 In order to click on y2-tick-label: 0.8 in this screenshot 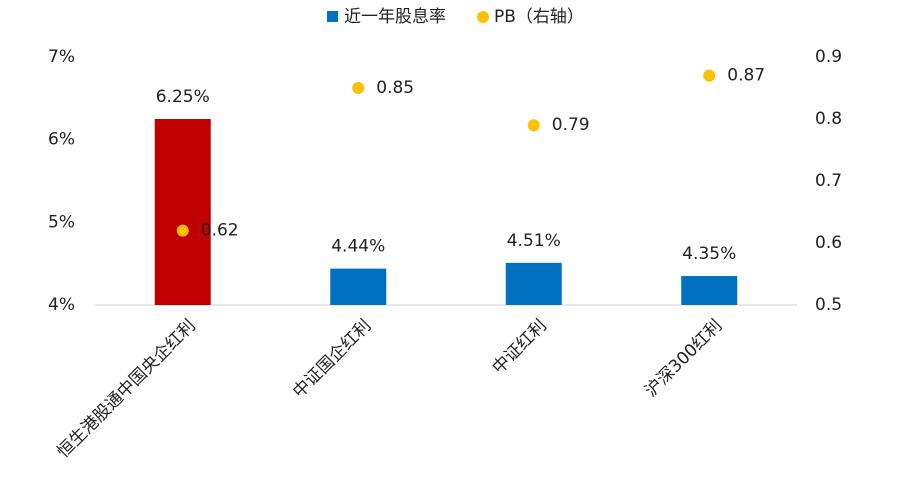, I will do `click(828, 119)`.